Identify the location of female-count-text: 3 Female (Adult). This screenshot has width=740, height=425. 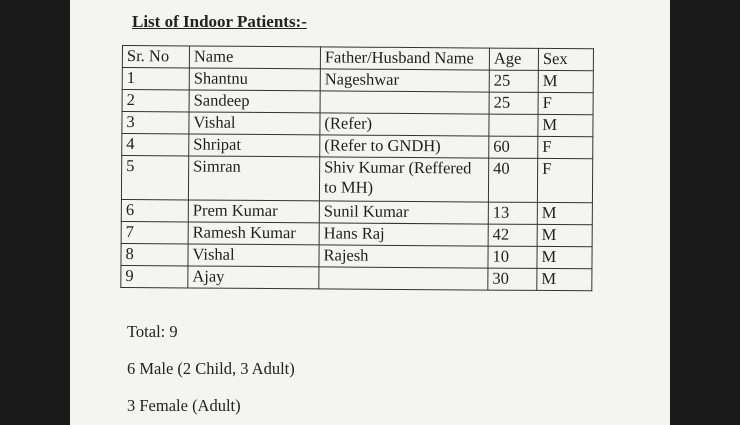
(184, 405).